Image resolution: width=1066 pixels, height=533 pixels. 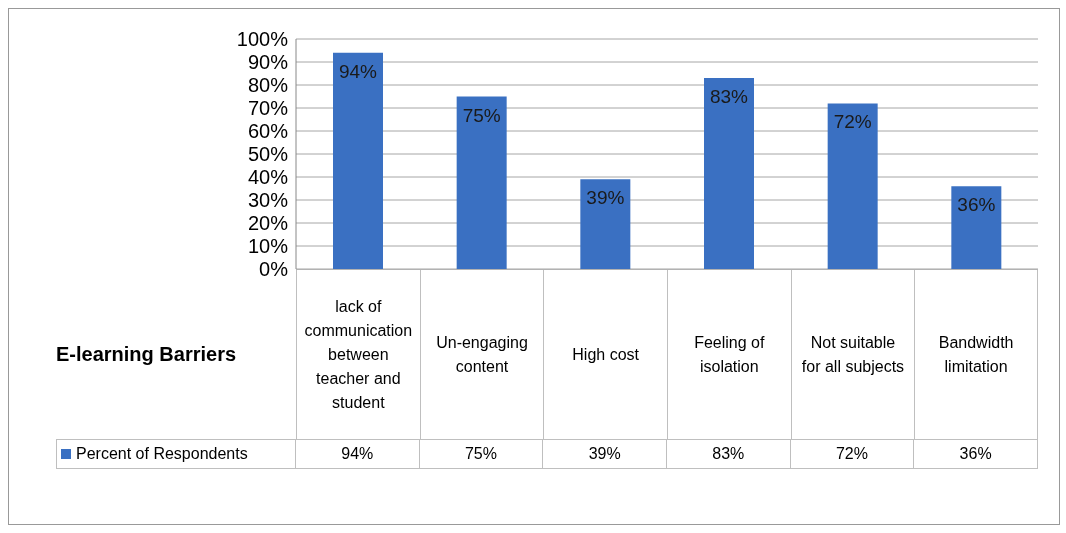 I want to click on text: 94%, so click(x=358, y=71).